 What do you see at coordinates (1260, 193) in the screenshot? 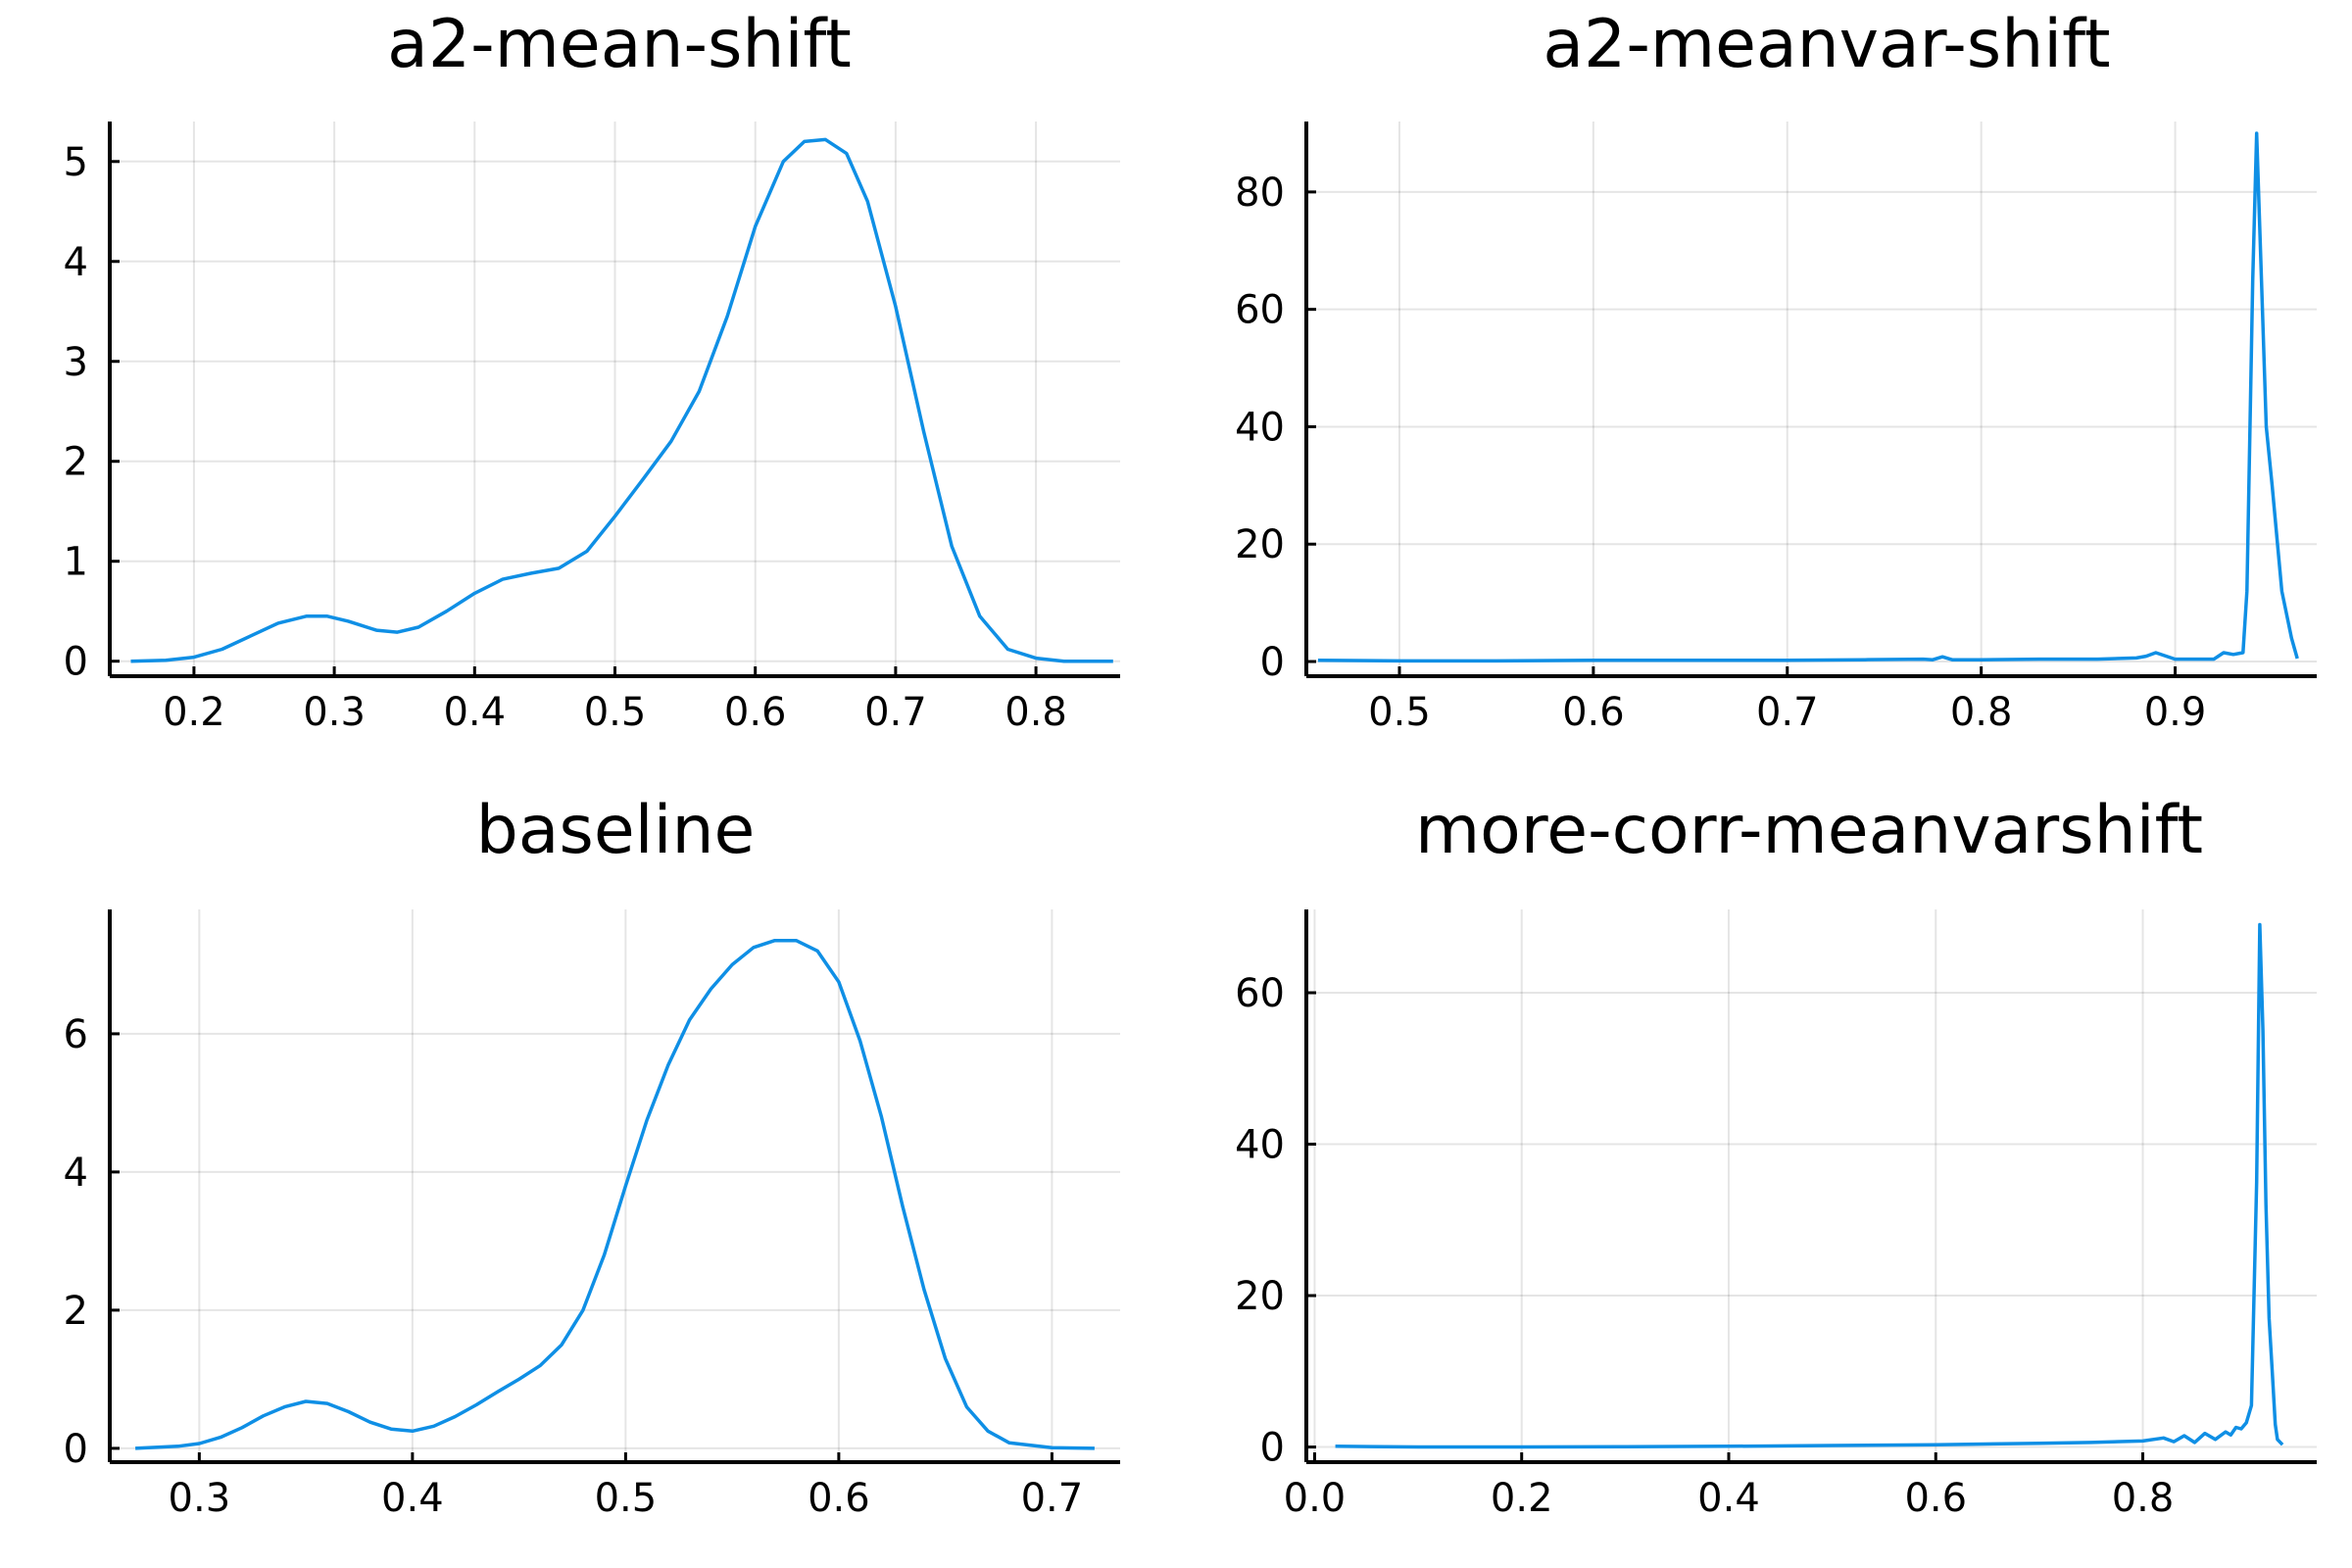
I see `y-tick-label: 80` at bounding box center [1260, 193].